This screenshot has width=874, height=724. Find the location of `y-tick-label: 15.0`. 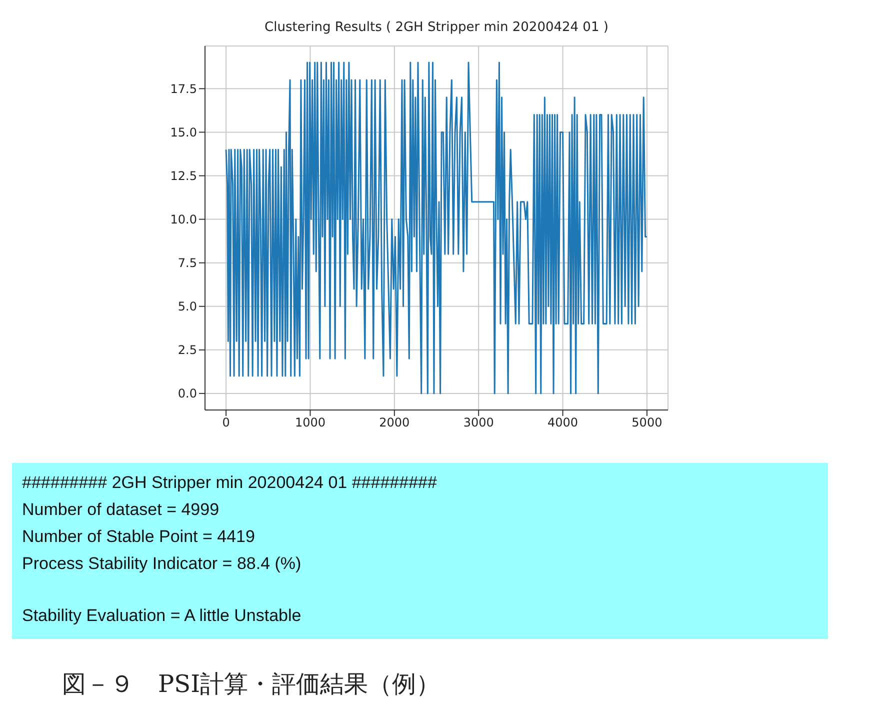

y-tick-label: 15.0 is located at coordinates (183, 132).